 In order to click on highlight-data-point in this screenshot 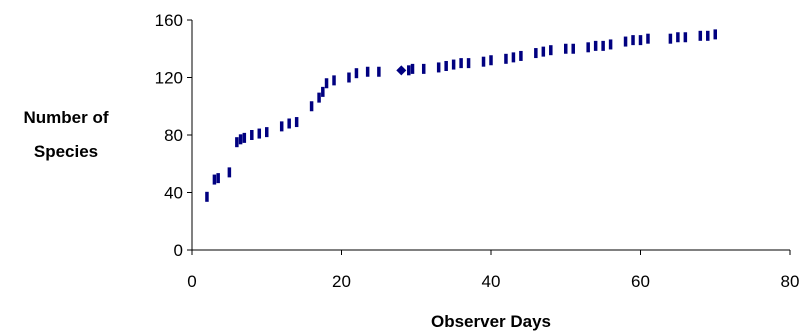, I will do `click(401, 70)`.